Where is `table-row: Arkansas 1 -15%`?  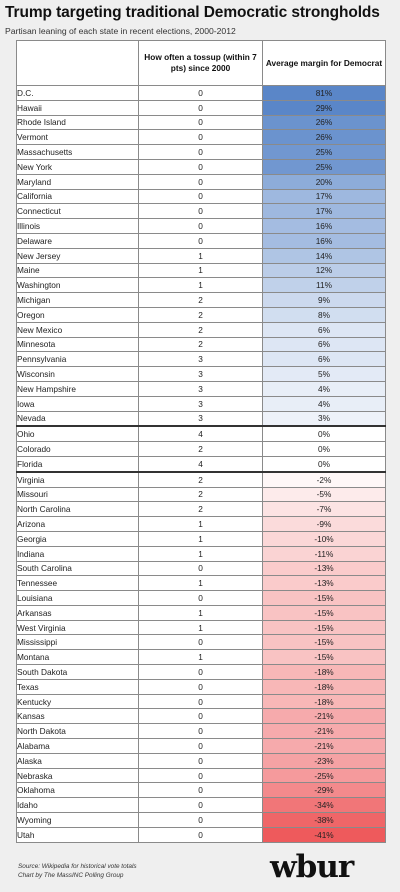 table-row: Arkansas 1 -15% is located at coordinates (201, 612).